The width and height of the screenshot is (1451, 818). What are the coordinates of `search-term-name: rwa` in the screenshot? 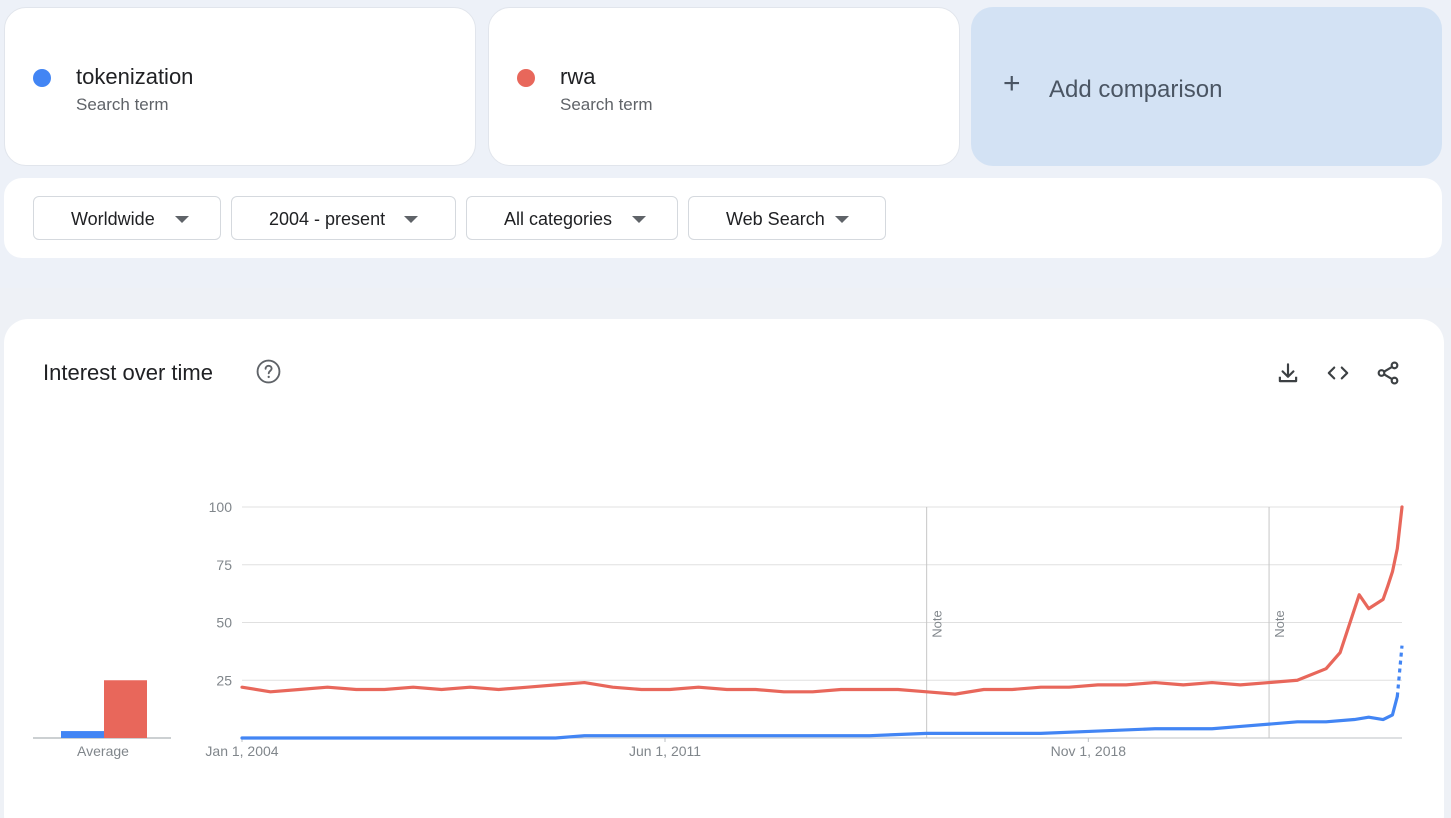 It's located at (578, 76).